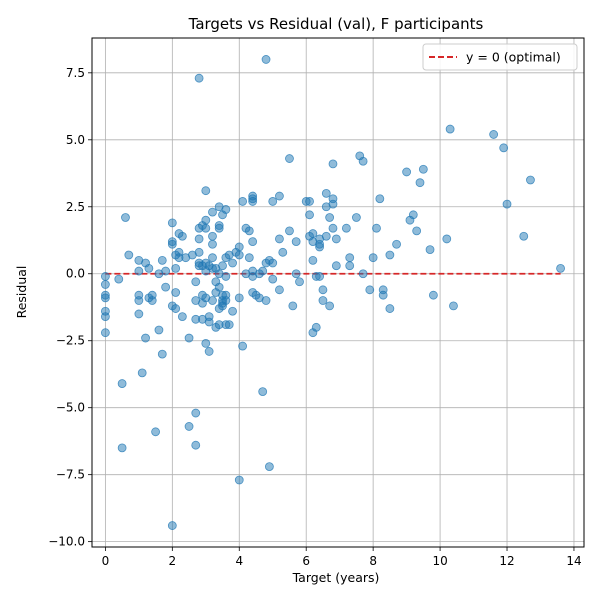  Describe the element at coordinates (239, 561) in the screenshot. I see `x-tick-label: 4` at that location.